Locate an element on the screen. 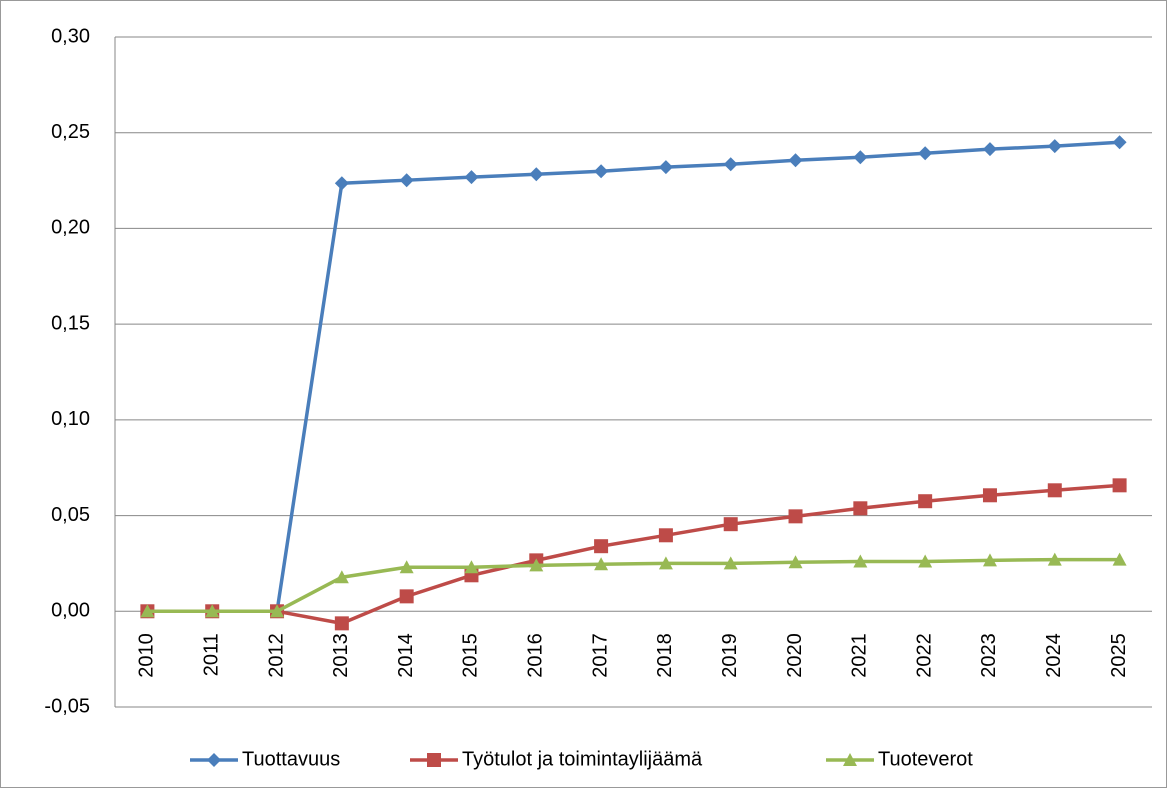 This screenshot has width=1168, height=789. x-tick-label: 2023 is located at coordinates (989, 655).